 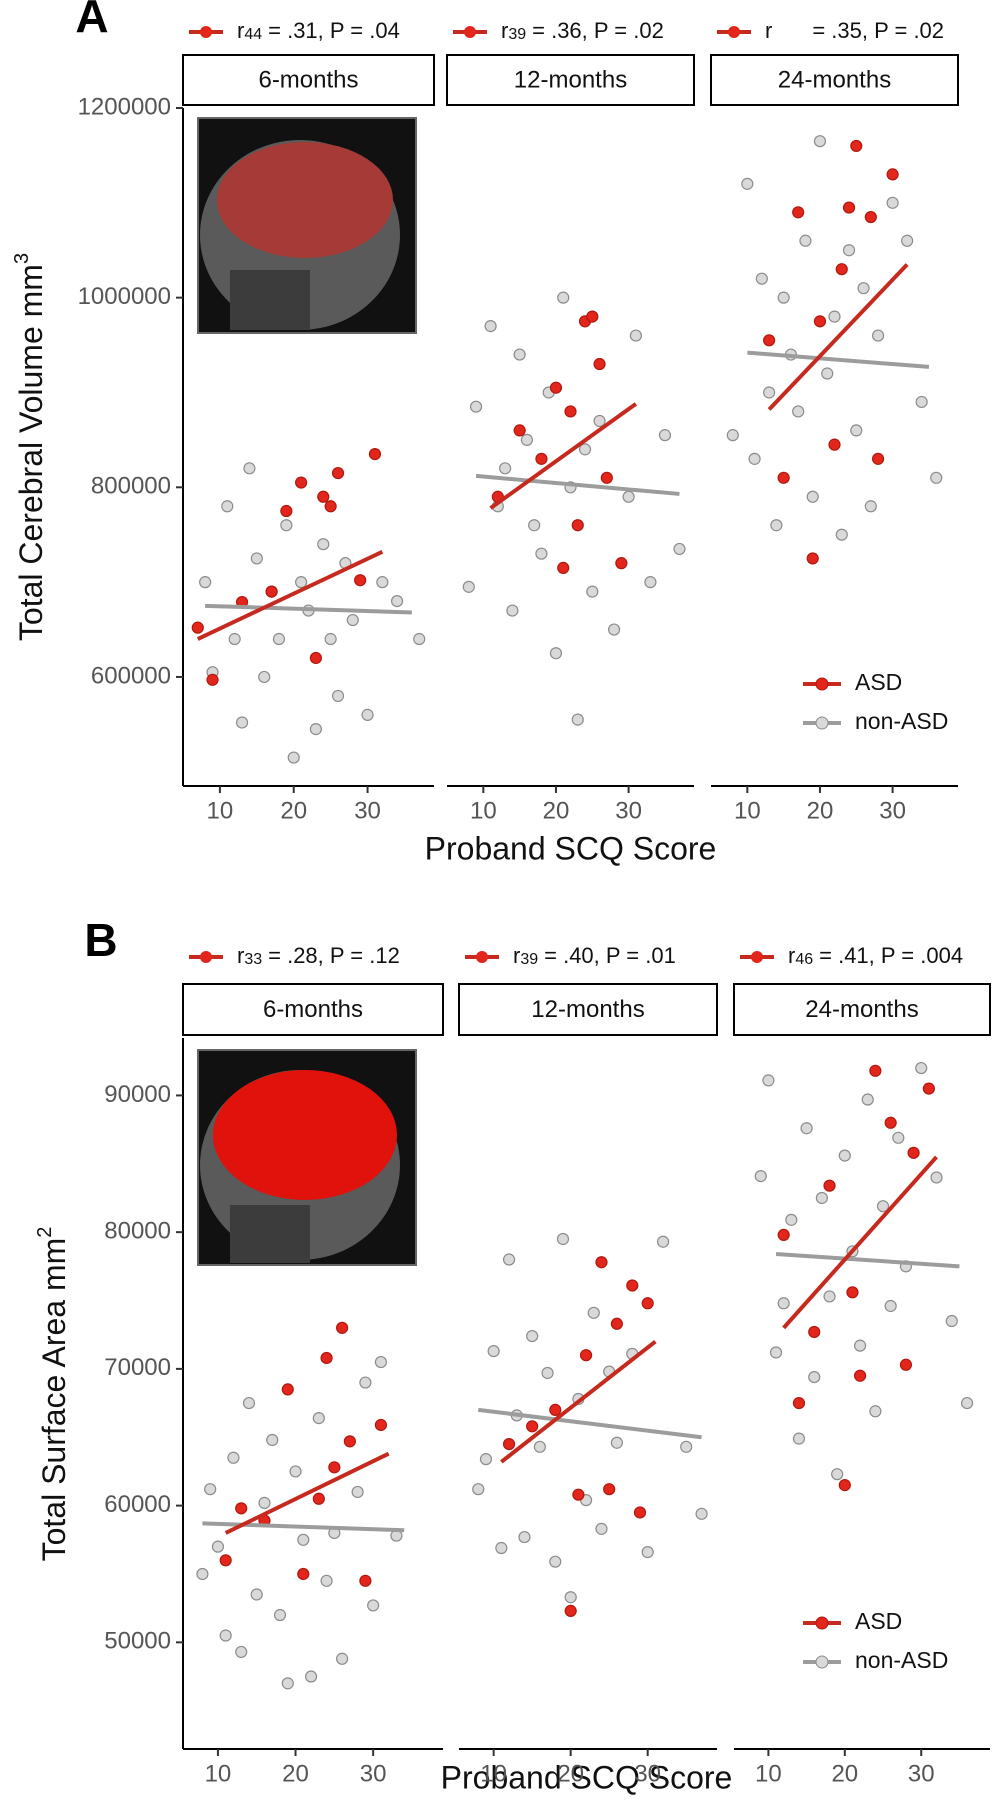 What do you see at coordinates (878, 682) in the screenshot?
I see `legend-label: ASD` at bounding box center [878, 682].